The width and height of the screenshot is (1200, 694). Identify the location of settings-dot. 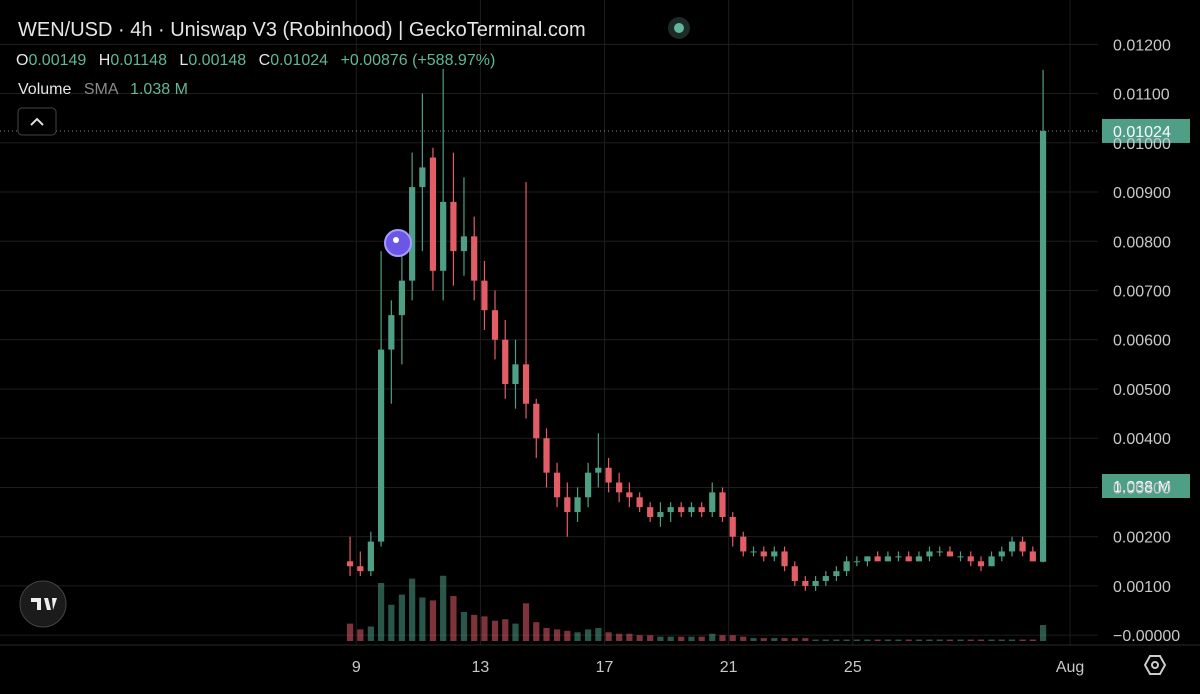
(1155, 665).